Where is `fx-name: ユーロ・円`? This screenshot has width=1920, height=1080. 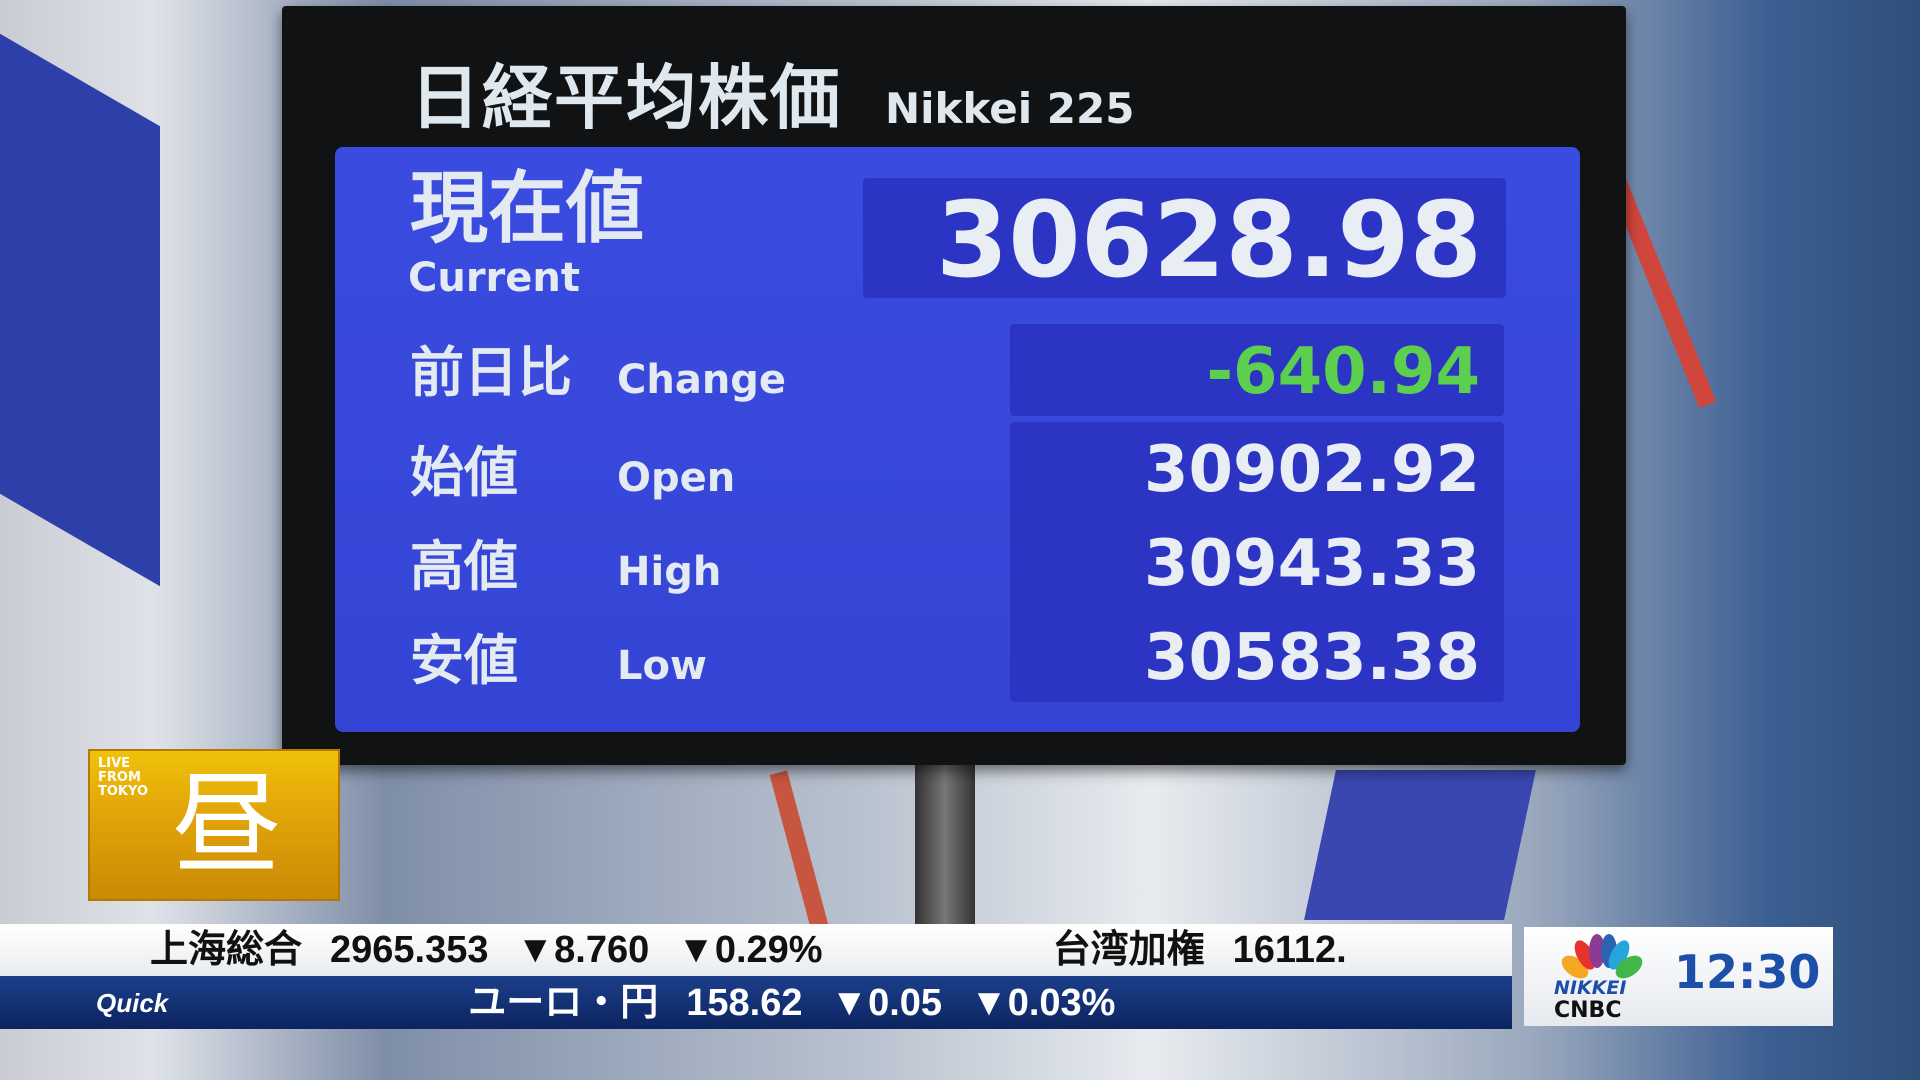
fx-name: ユーロ・円 is located at coordinates (563, 1002).